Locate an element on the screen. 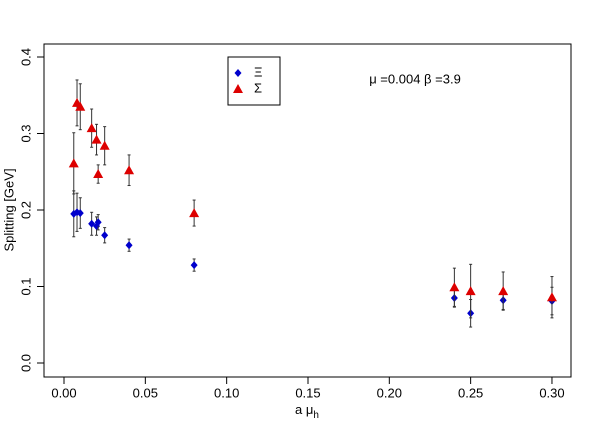 This screenshot has height=432, width=594. legend-label: Σ is located at coordinates (258, 87).